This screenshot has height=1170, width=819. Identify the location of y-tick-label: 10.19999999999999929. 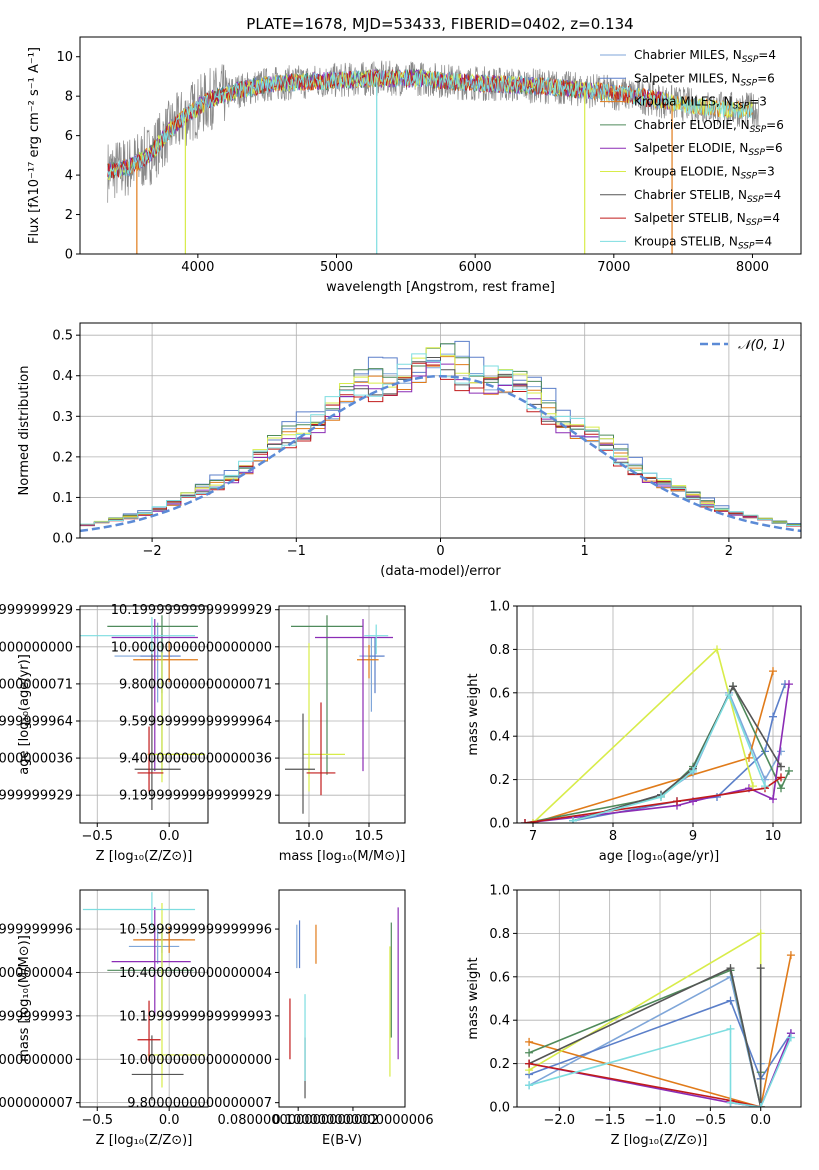
(36, 610).